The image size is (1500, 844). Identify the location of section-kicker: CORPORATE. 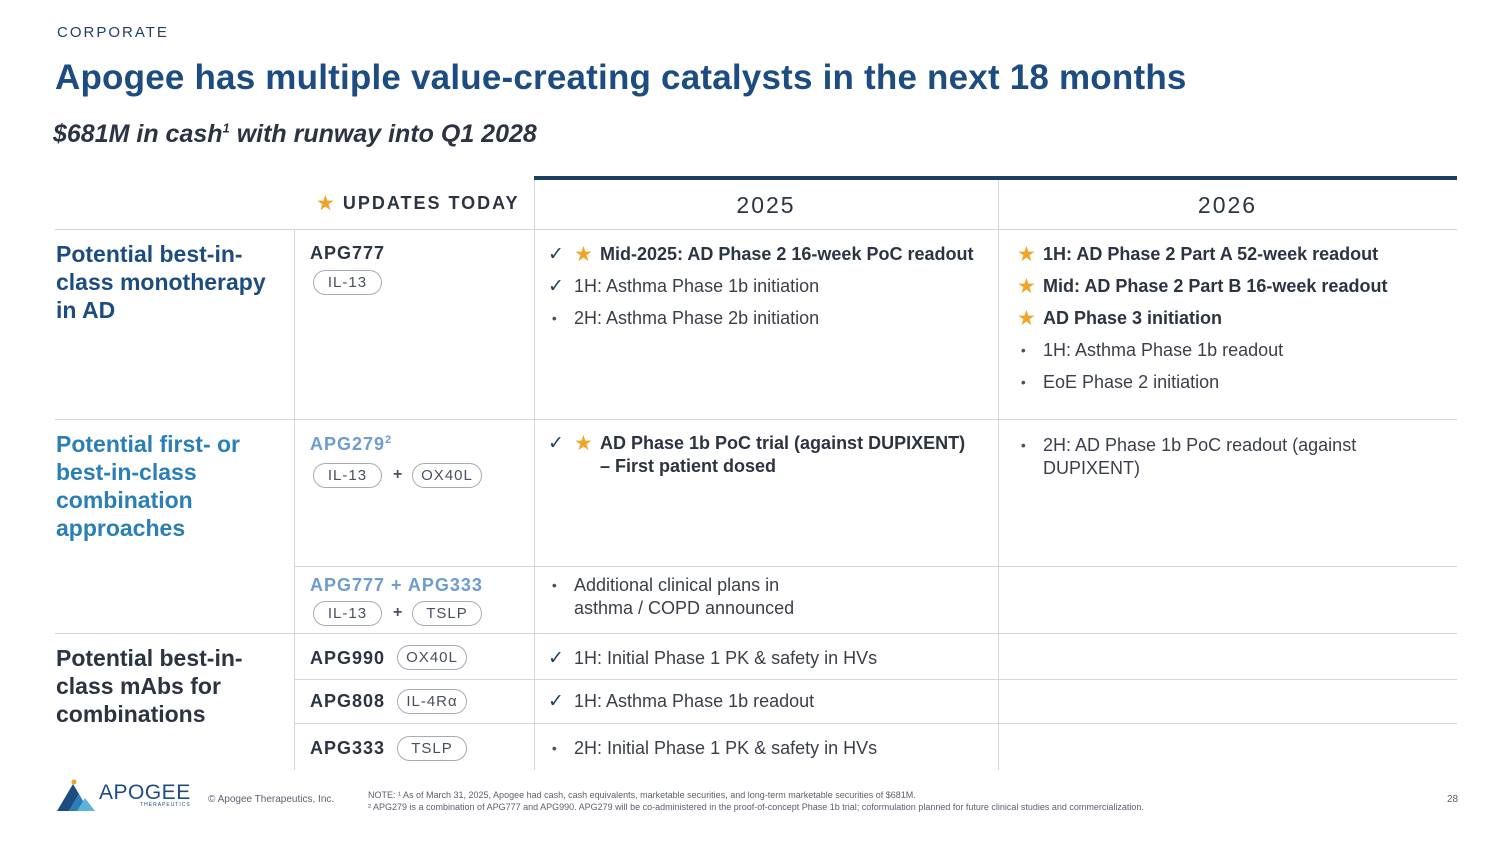
(113, 32).